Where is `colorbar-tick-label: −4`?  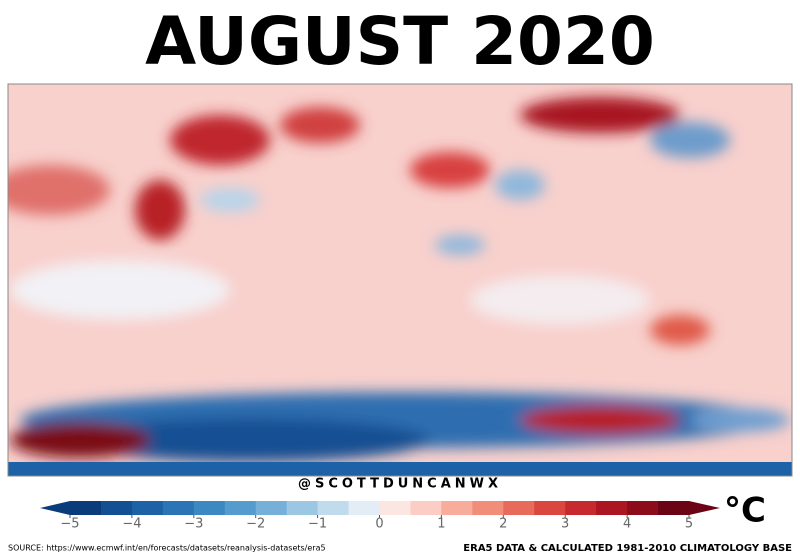 colorbar-tick-label: −4 is located at coordinates (131, 524).